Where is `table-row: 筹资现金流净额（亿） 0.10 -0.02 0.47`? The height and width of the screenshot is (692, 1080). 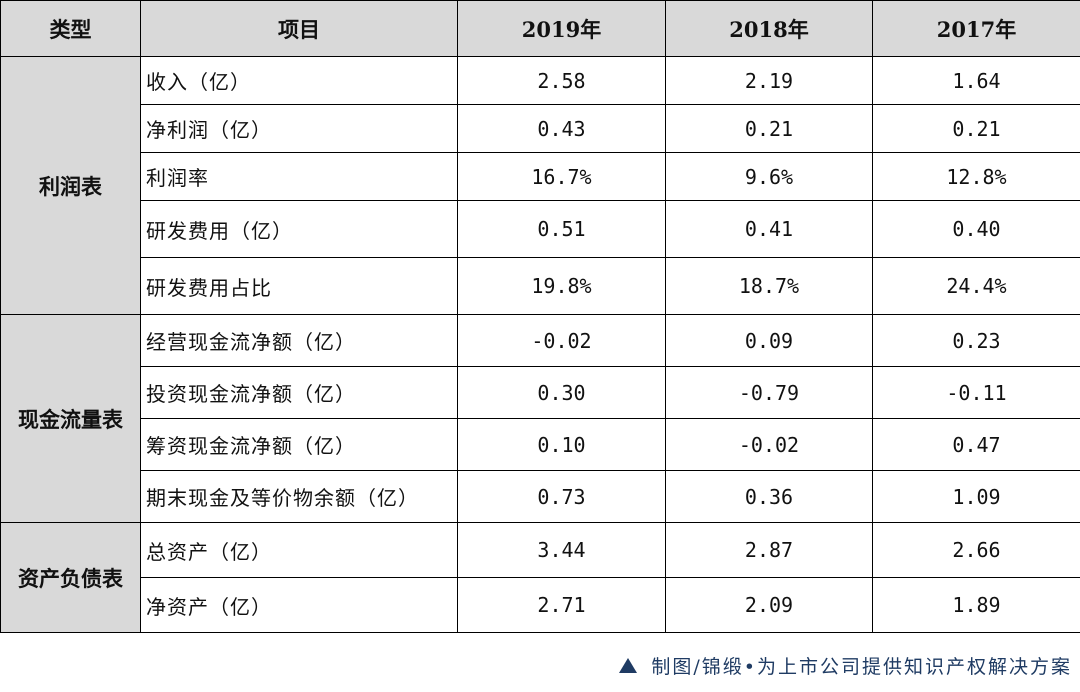 table-row: 筹资现金流净额（亿） 0.10 -0.02 0.47 is located at coordinates (540, 444).